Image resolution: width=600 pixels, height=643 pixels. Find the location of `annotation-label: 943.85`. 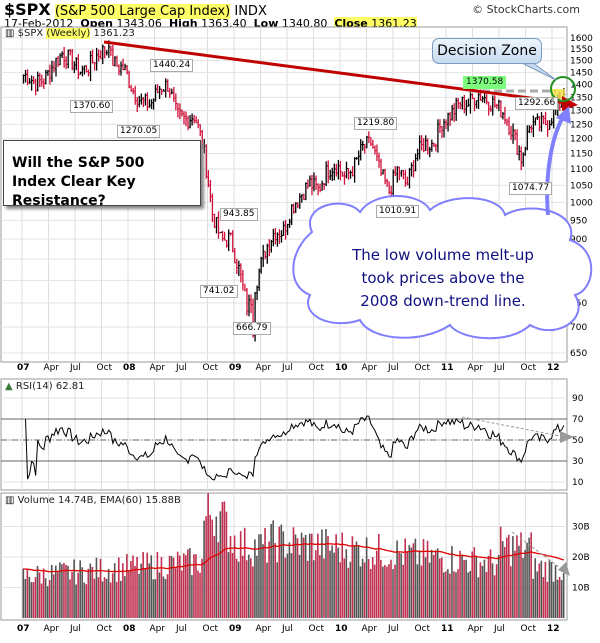

annotation-label: 943.85 is located at coordinates (239, 214).